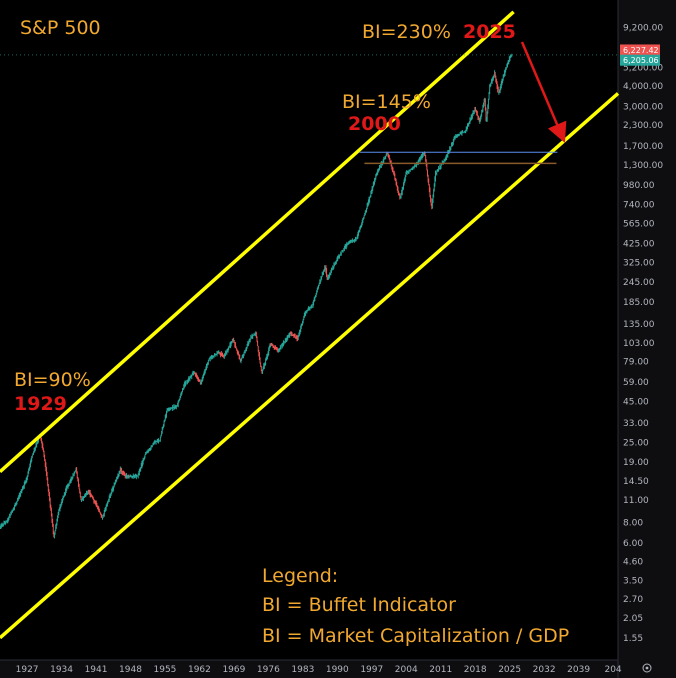 The image size is (676, 678). I want to click on price-tick-label: 565.00, so click(639, 225).